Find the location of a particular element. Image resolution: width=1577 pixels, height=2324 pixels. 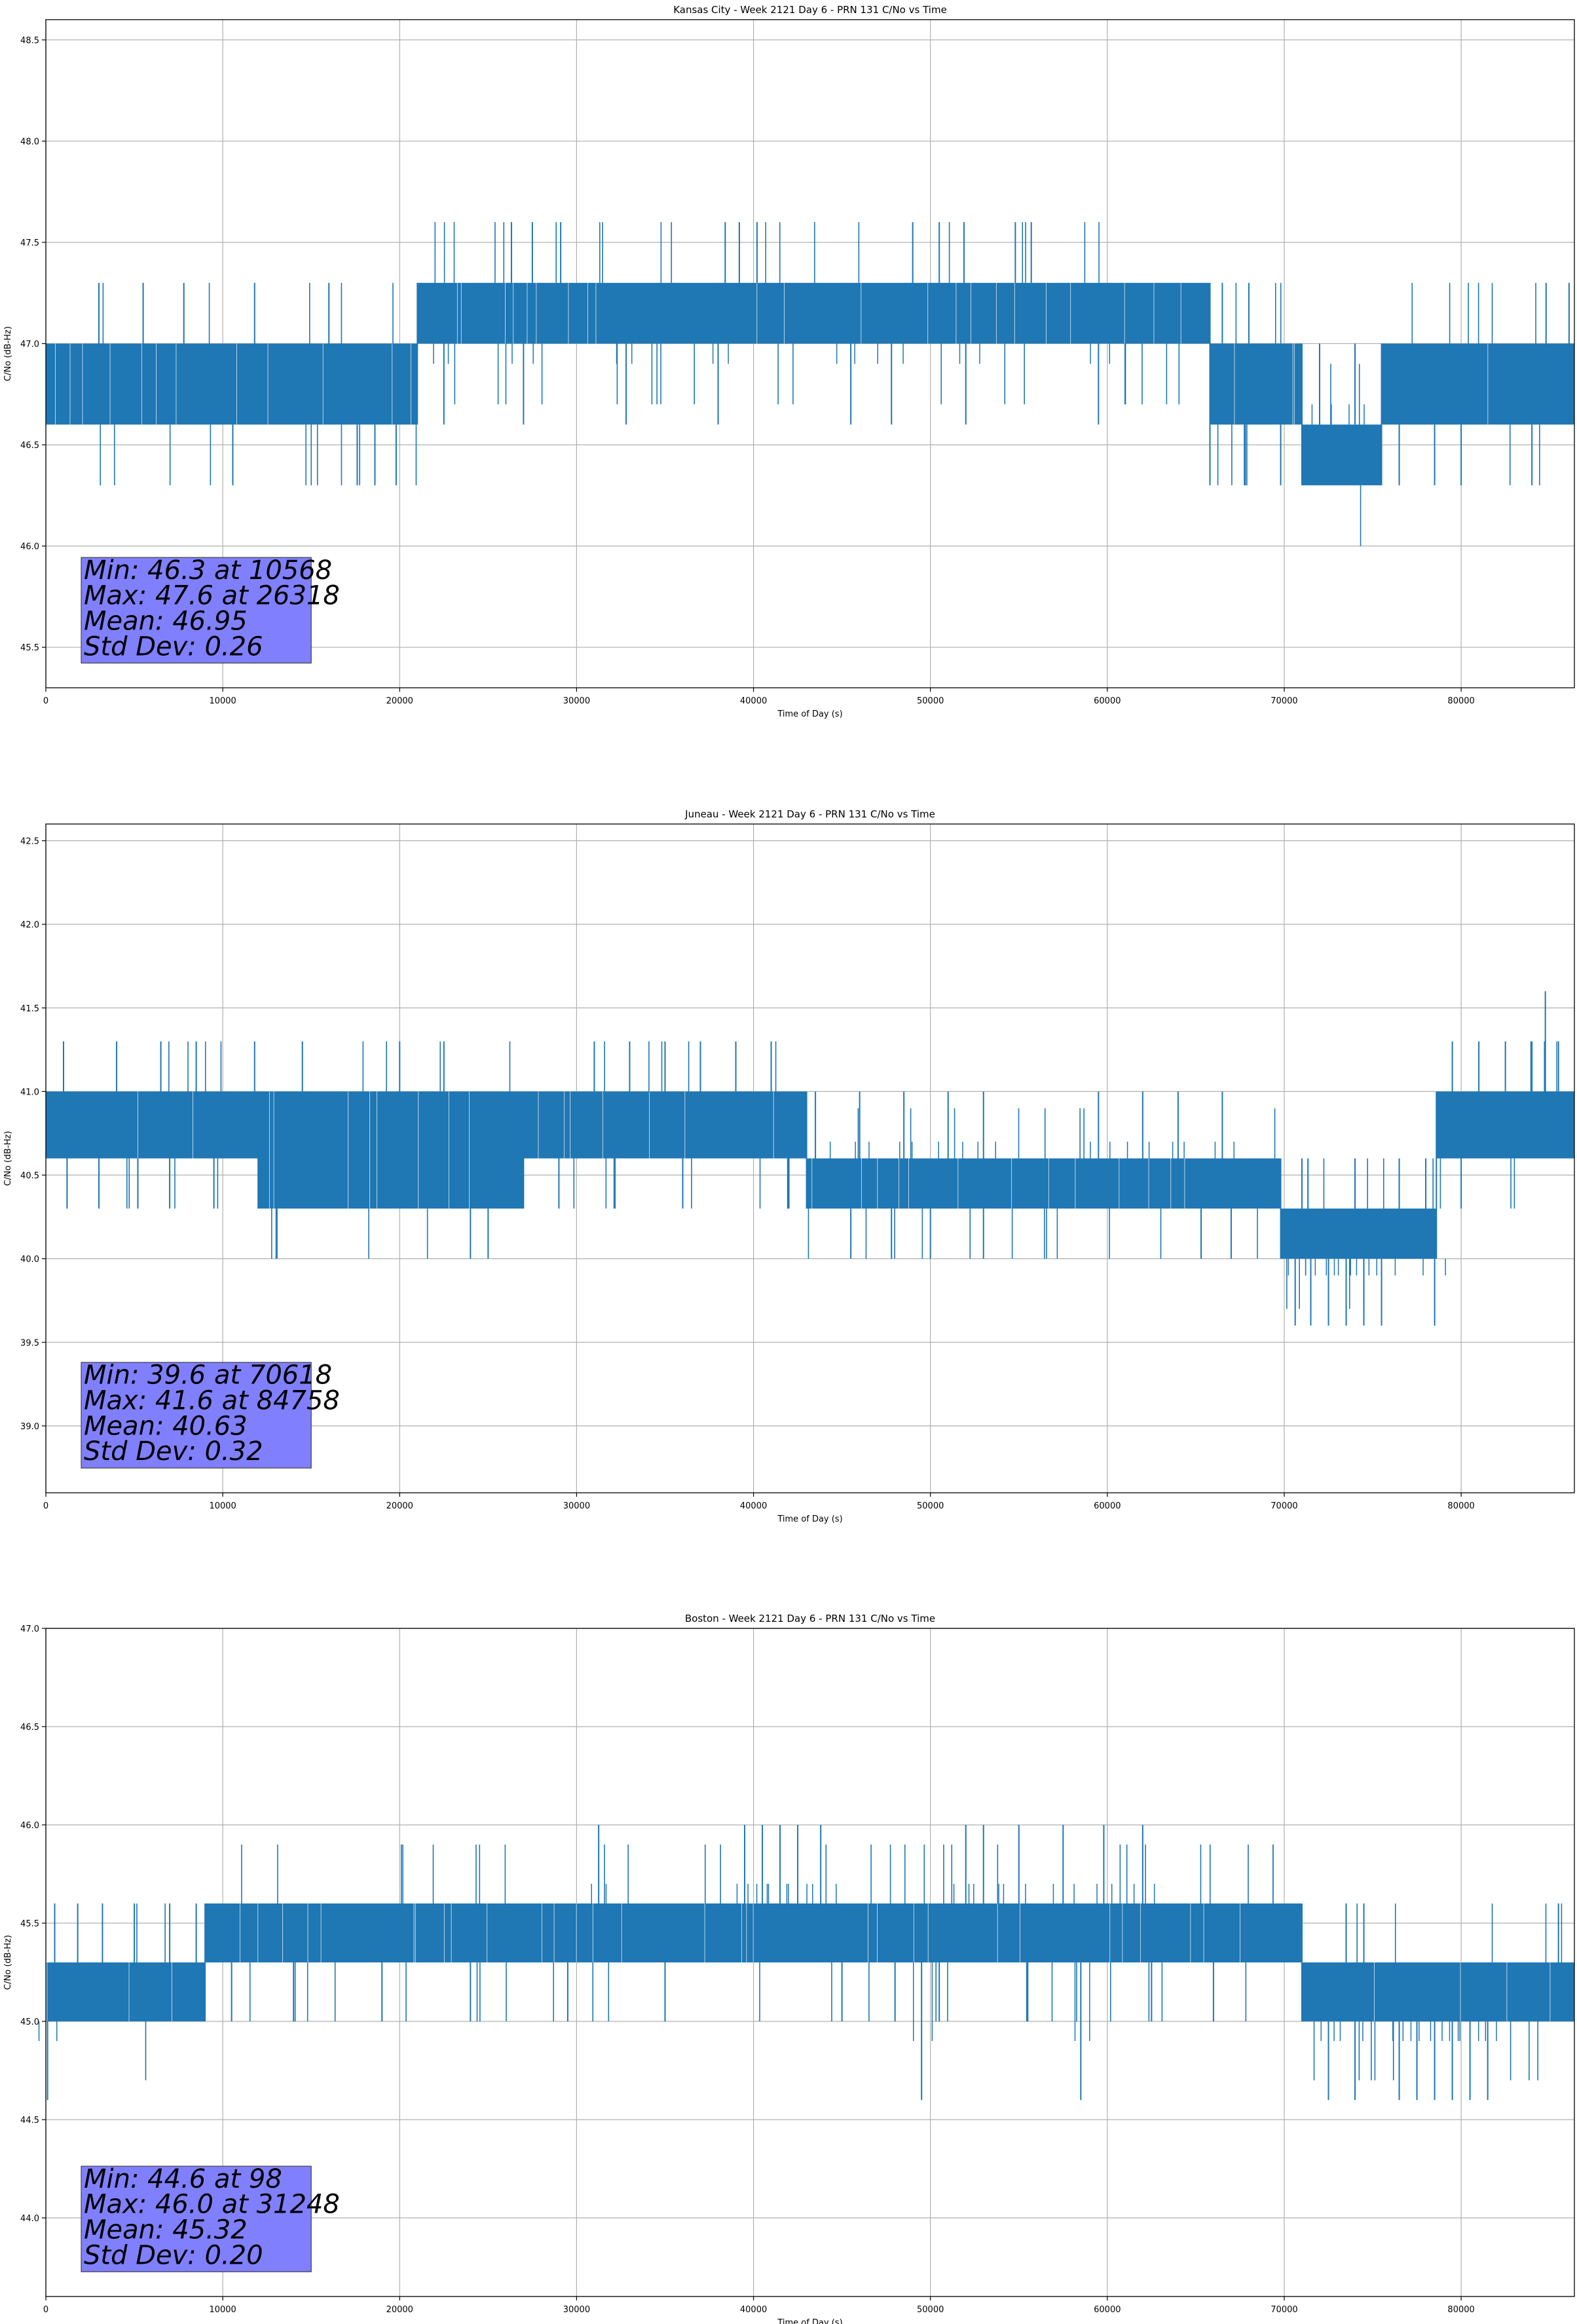

y-tick-label: 40.0 is located at coordinates (29, 1260).